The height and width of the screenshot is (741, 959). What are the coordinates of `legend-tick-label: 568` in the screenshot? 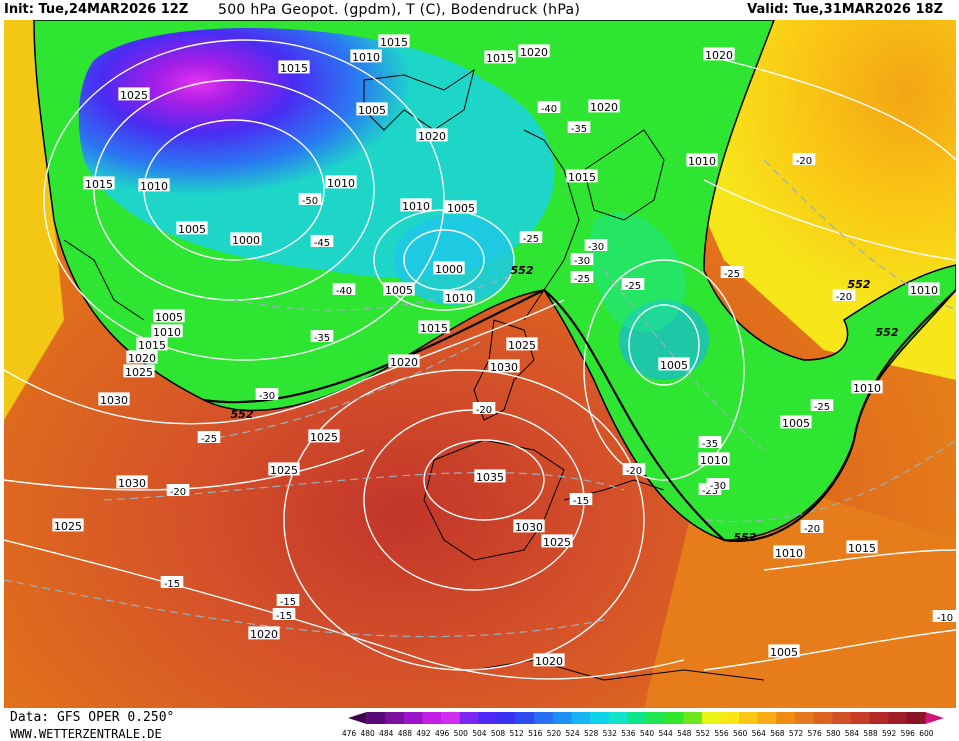 It's located at (777, 733).